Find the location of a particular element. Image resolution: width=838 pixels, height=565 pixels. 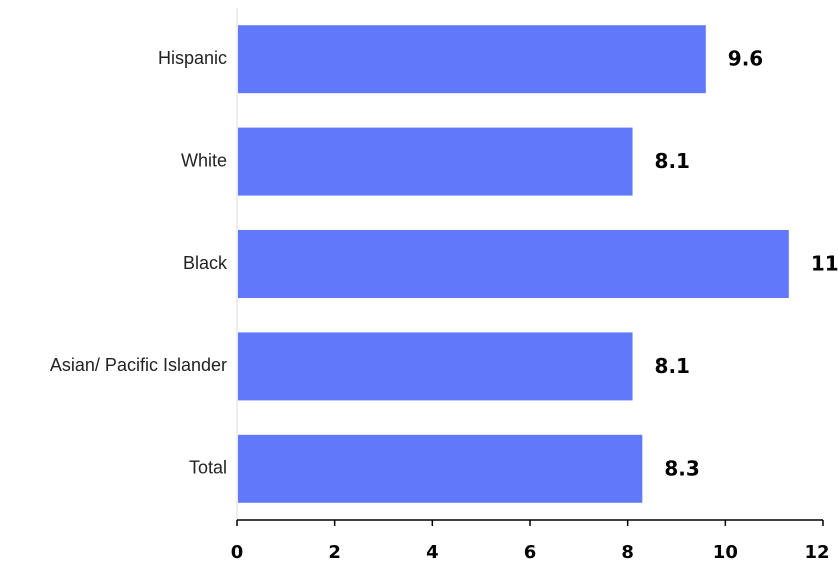

x-tick-label-8: 8 is located at coordinates (627, 552).